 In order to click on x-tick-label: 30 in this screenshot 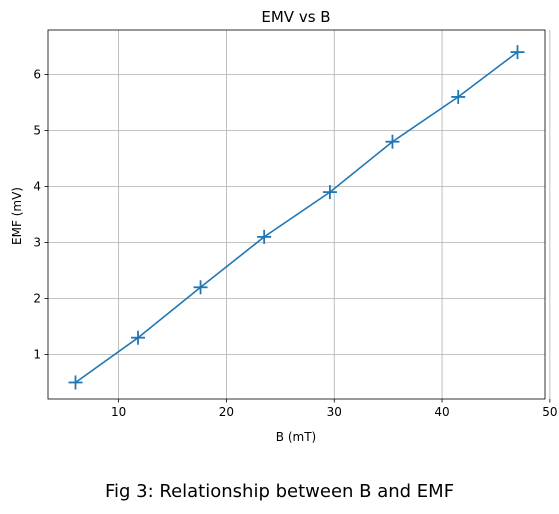, I will do `click(334, 412)`.